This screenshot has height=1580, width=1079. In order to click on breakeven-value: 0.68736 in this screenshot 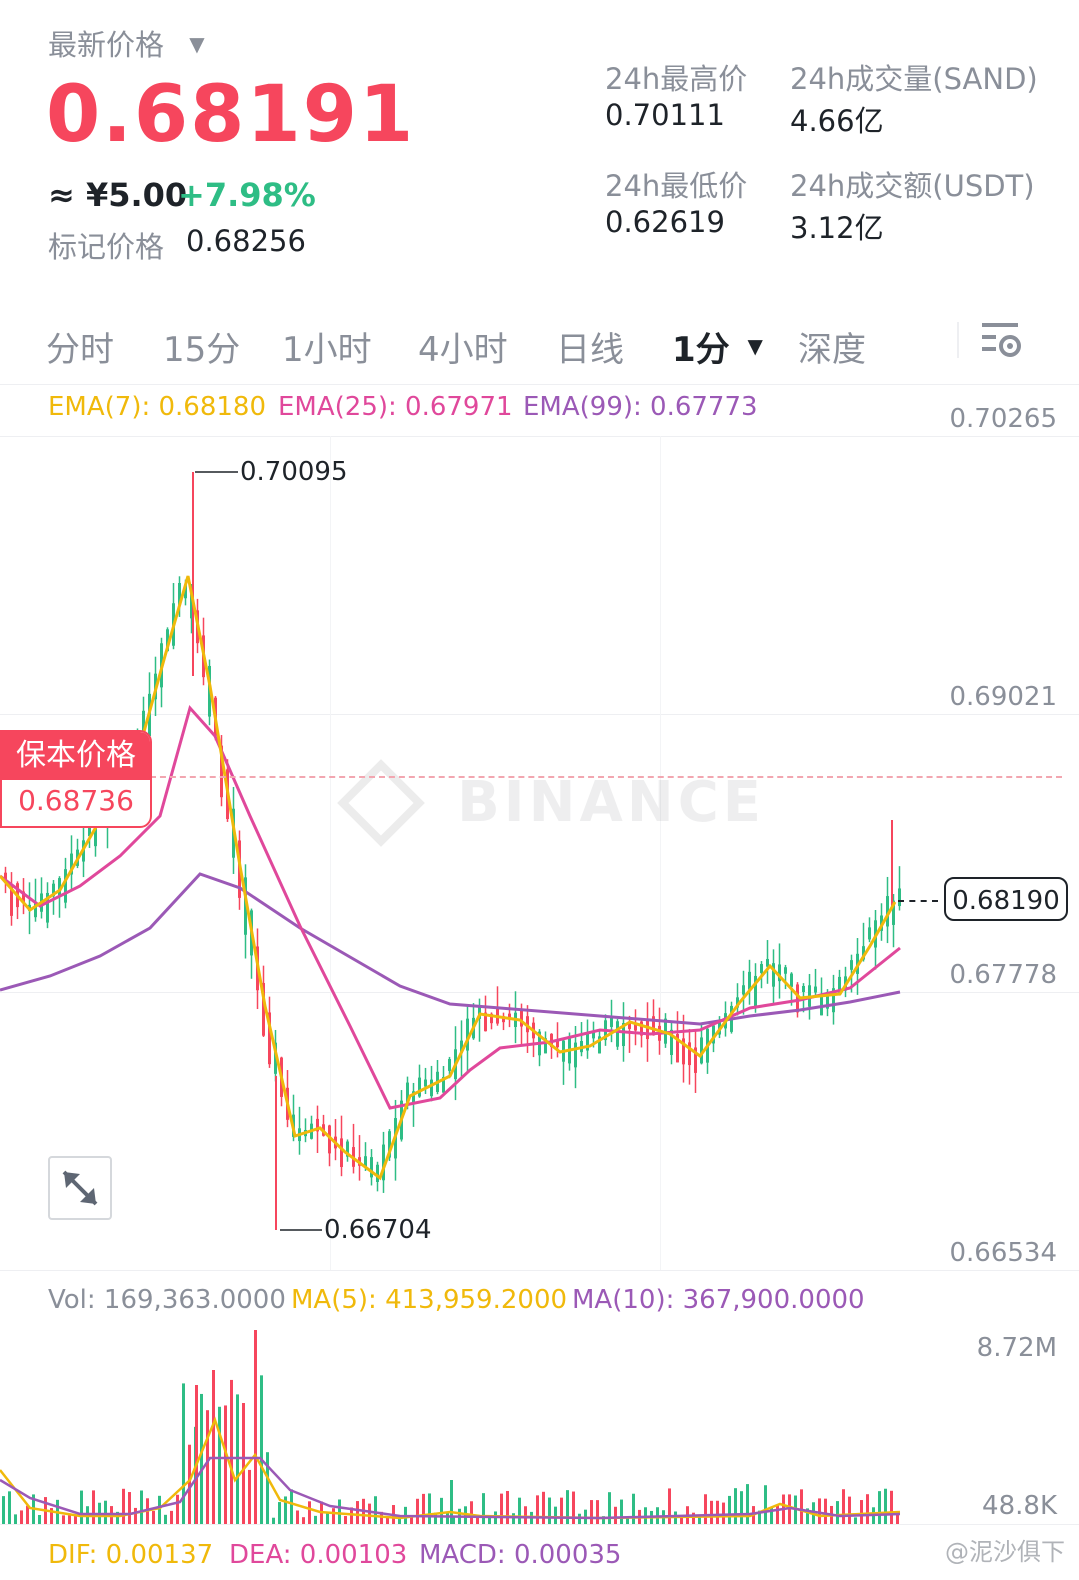, I will do `click(76, 800)`.